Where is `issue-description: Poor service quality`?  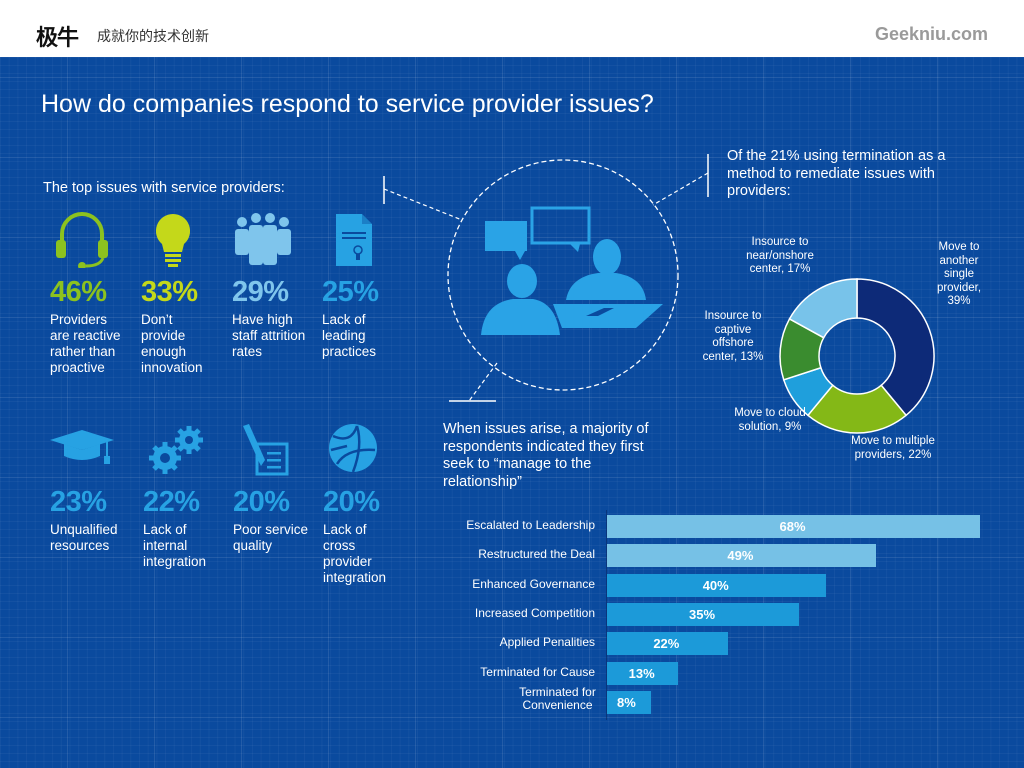
issue-description: Poor service quality is located at coordinates (271, 537).